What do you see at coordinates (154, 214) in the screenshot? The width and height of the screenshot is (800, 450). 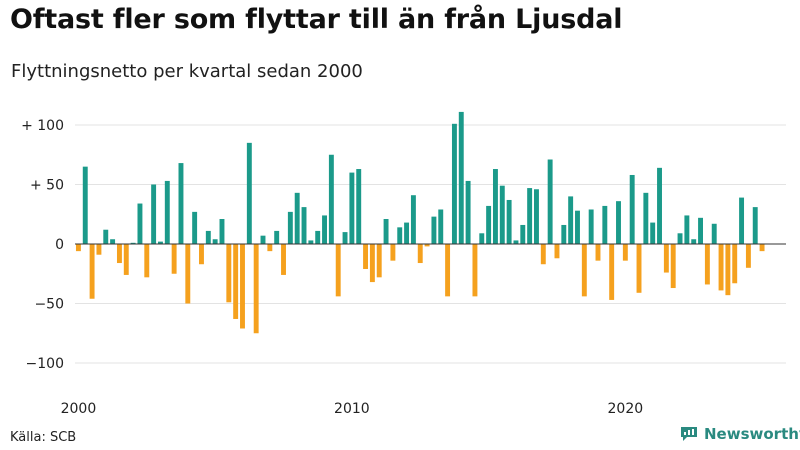 I see `bar-2002Q4` at bounding box center [154, 214].